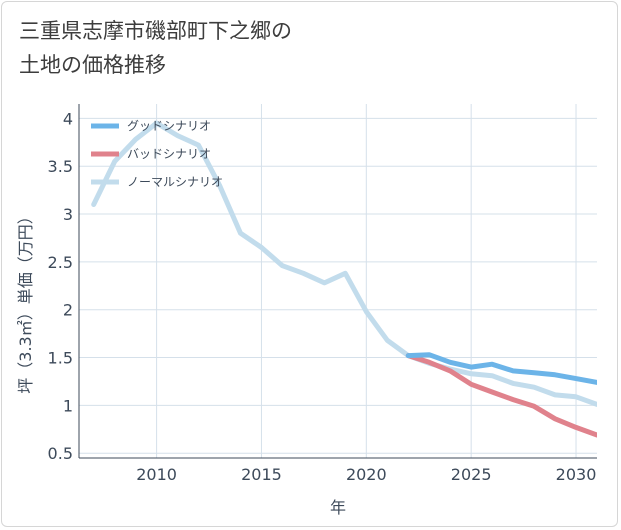  Describe the element at coordinates (68, 310) in the screenshot. I see `y-tick-label-2: 2` at that location.